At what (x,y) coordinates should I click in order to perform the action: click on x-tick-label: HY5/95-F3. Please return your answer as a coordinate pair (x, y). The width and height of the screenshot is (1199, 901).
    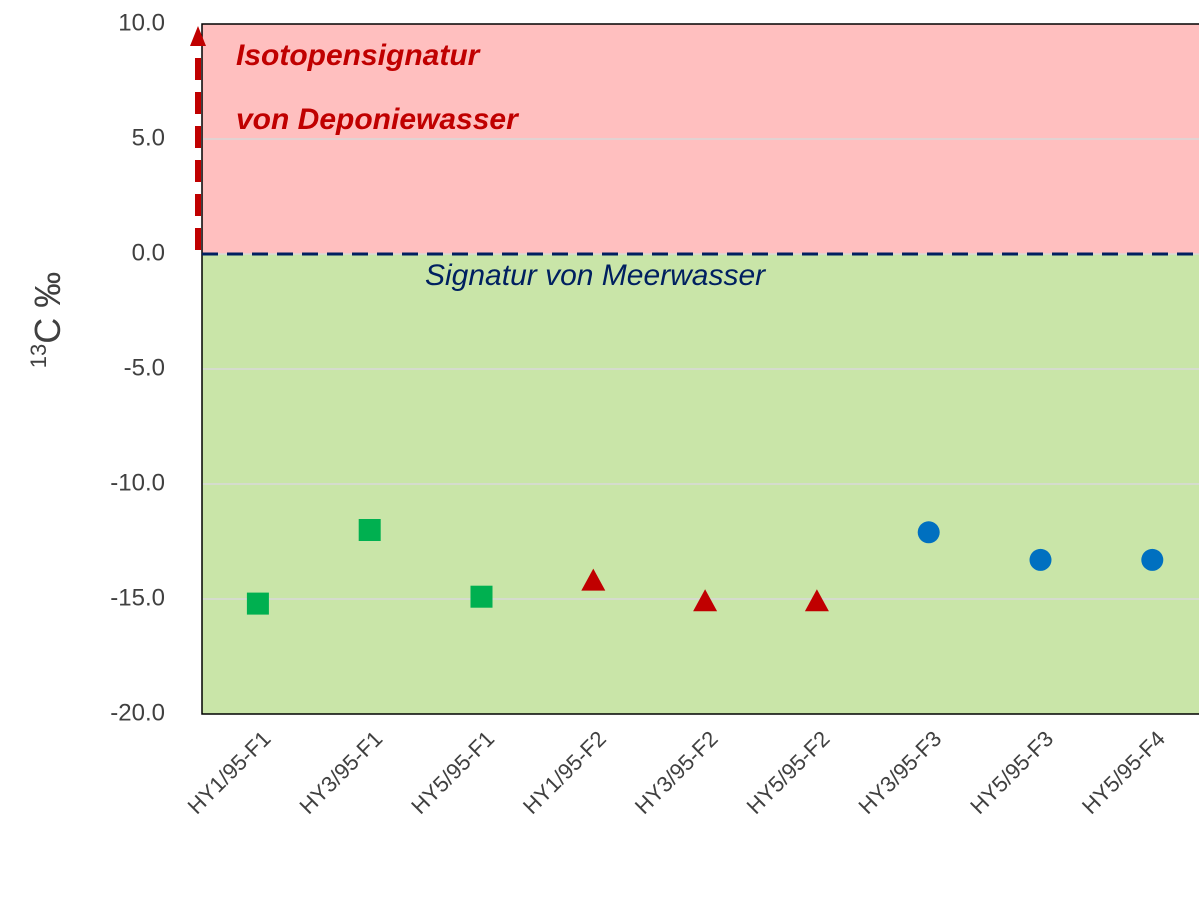
    Looking at the image, I should click on (1011, 772).